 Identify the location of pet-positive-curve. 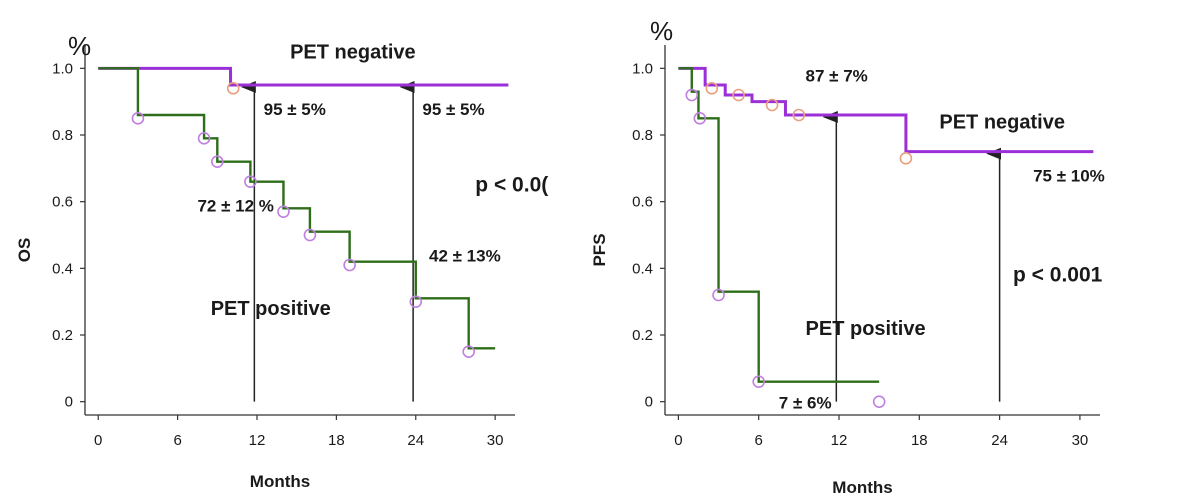
(779, 225).